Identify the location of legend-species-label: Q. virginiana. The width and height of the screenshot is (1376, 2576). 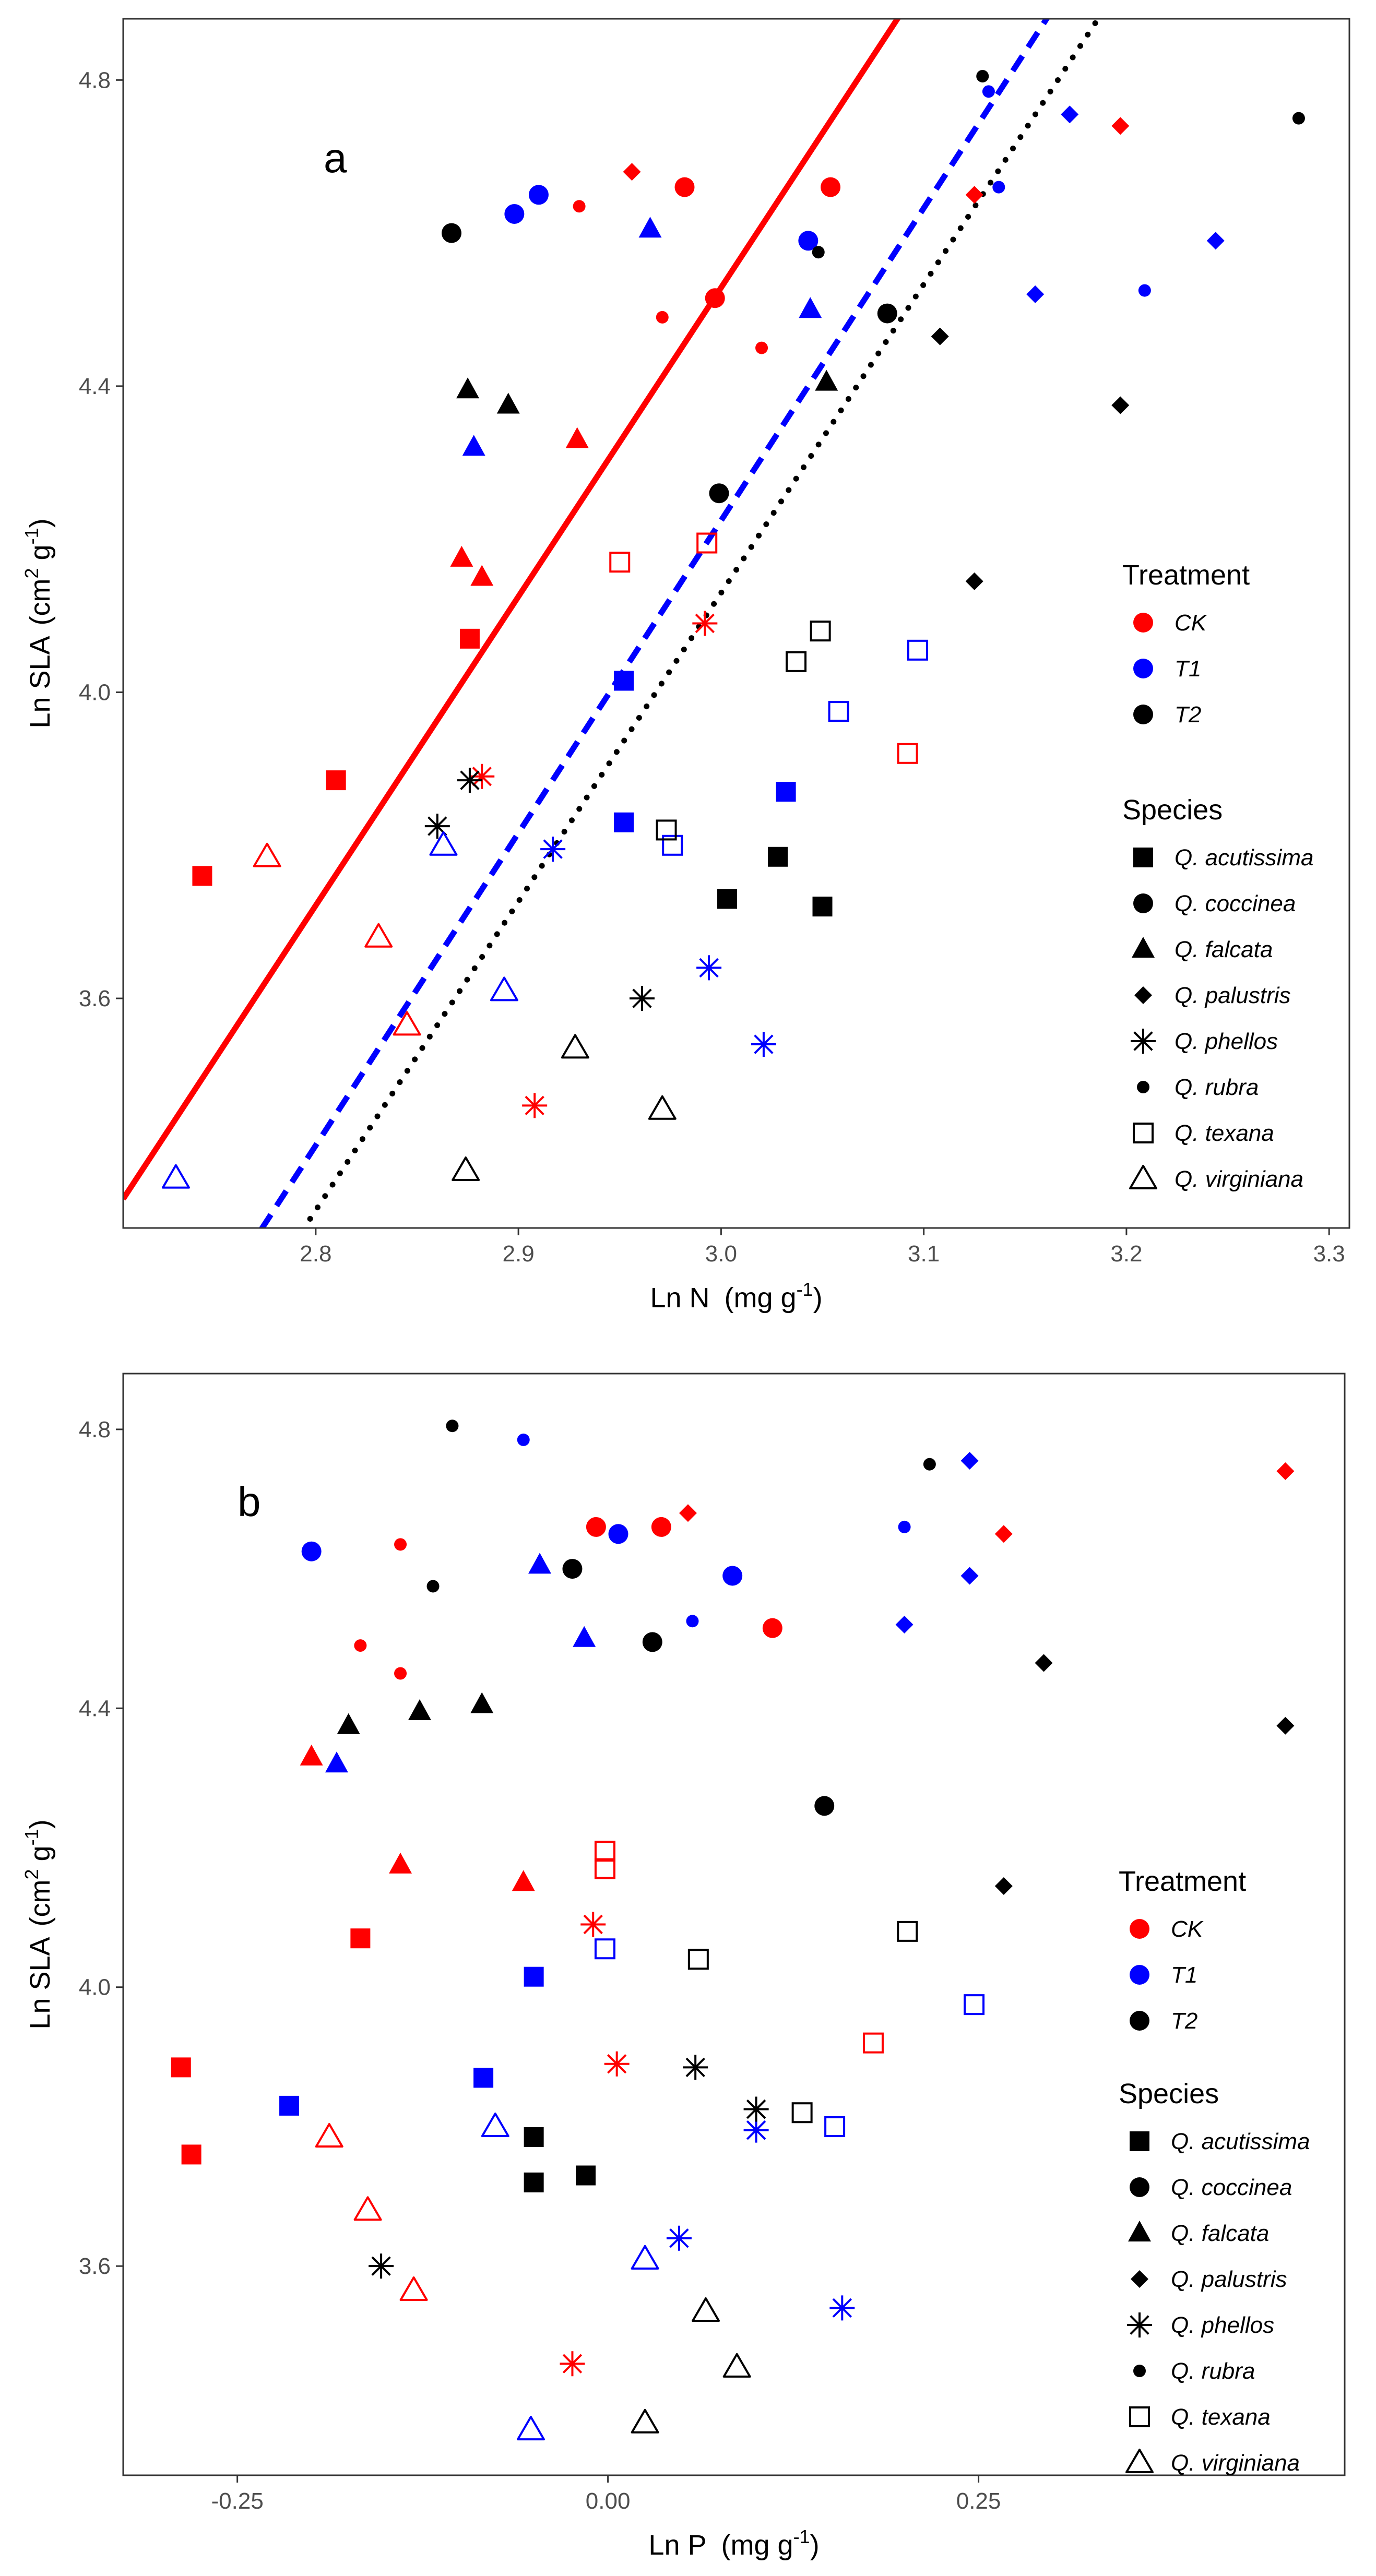
(1239, 1179).